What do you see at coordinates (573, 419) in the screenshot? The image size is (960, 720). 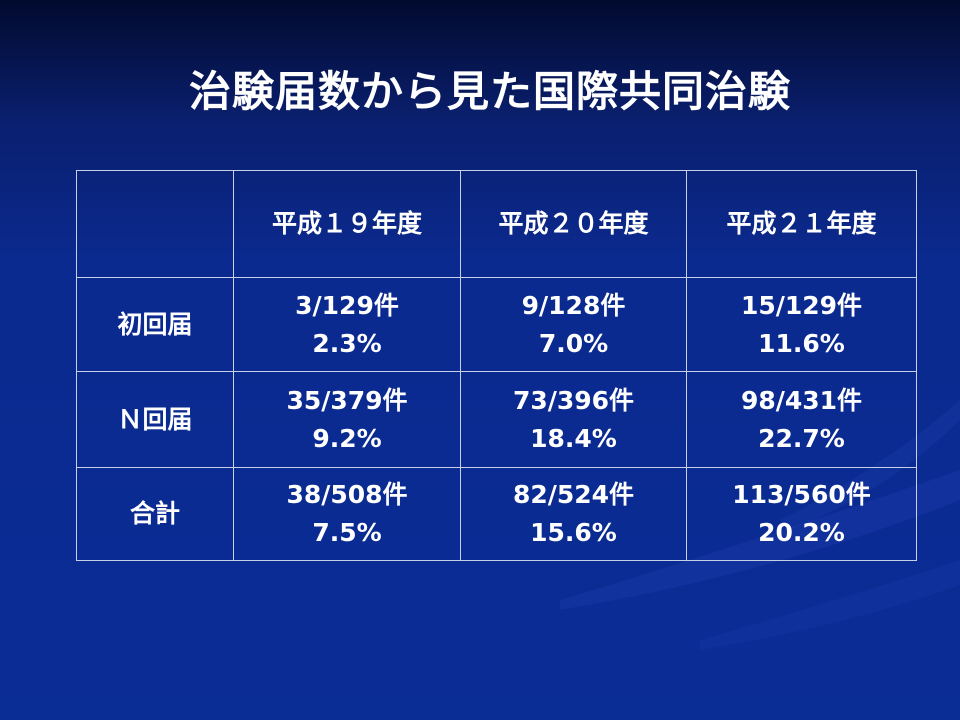 I see `data-cell: 73/396件 18.4%` at bounding box center [573, 419].